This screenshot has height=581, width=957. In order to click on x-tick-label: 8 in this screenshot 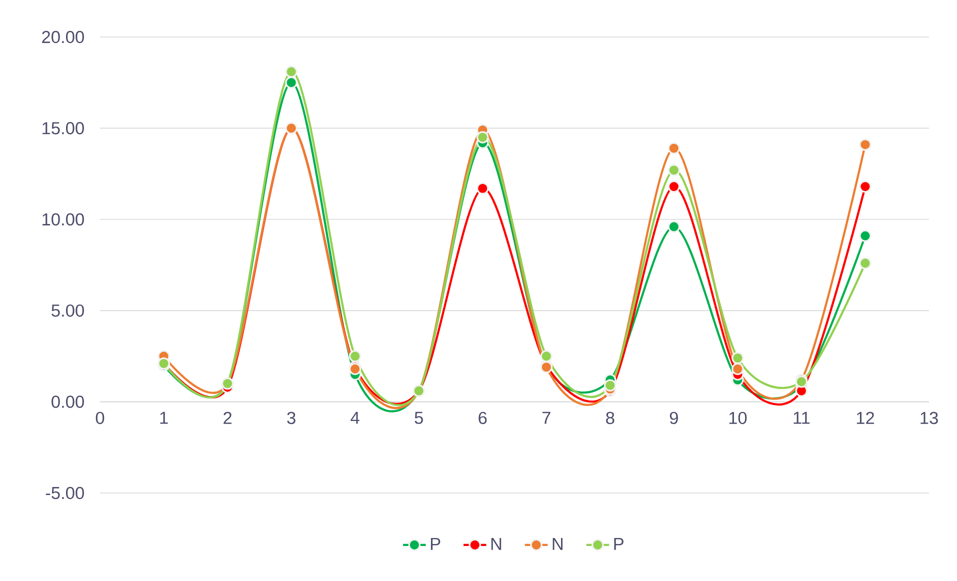, I will do `click(610, 418)`.